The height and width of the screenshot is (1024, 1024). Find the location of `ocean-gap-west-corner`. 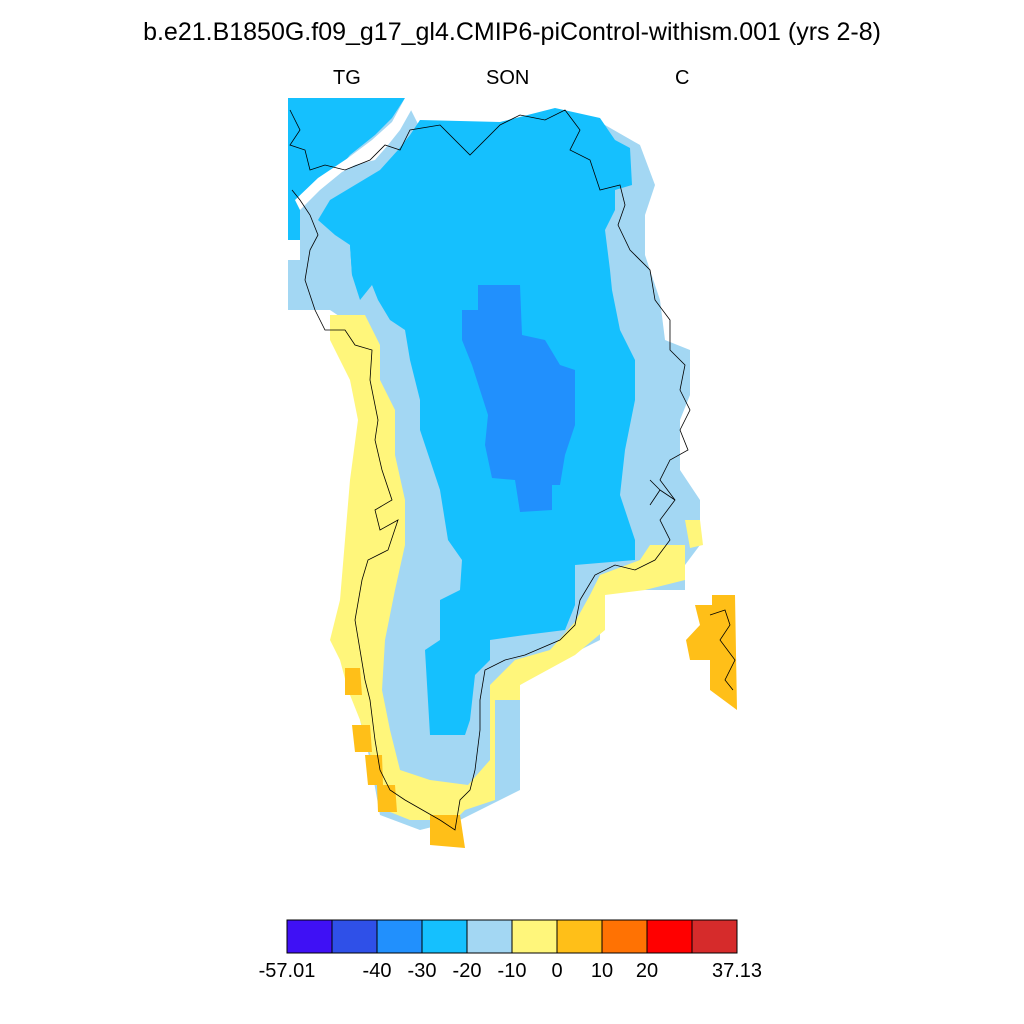

ocean-gap-west-corner is located at coordinates (294, 250).